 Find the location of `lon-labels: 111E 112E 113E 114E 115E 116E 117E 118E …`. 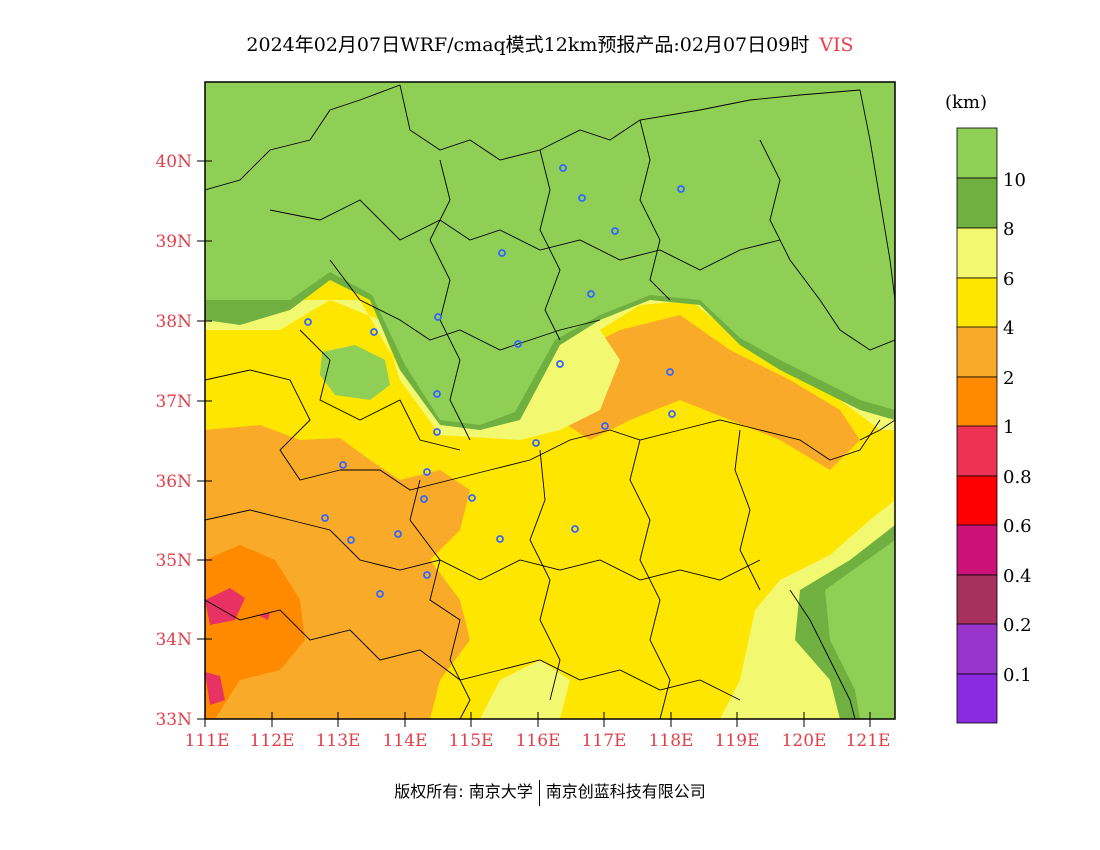

lon-labels: 111E 112E 113E 114E 115E 116E 117E 118E … is located at coordinates (538, 741).